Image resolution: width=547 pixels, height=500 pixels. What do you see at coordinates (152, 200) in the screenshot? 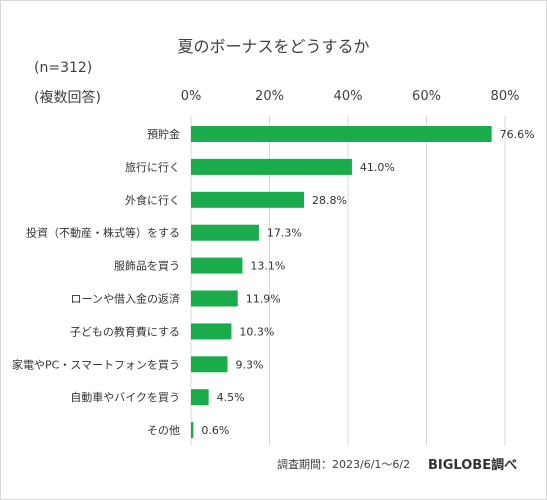
I see `category-label: 外食に行く` at bounding box center [152, 200].